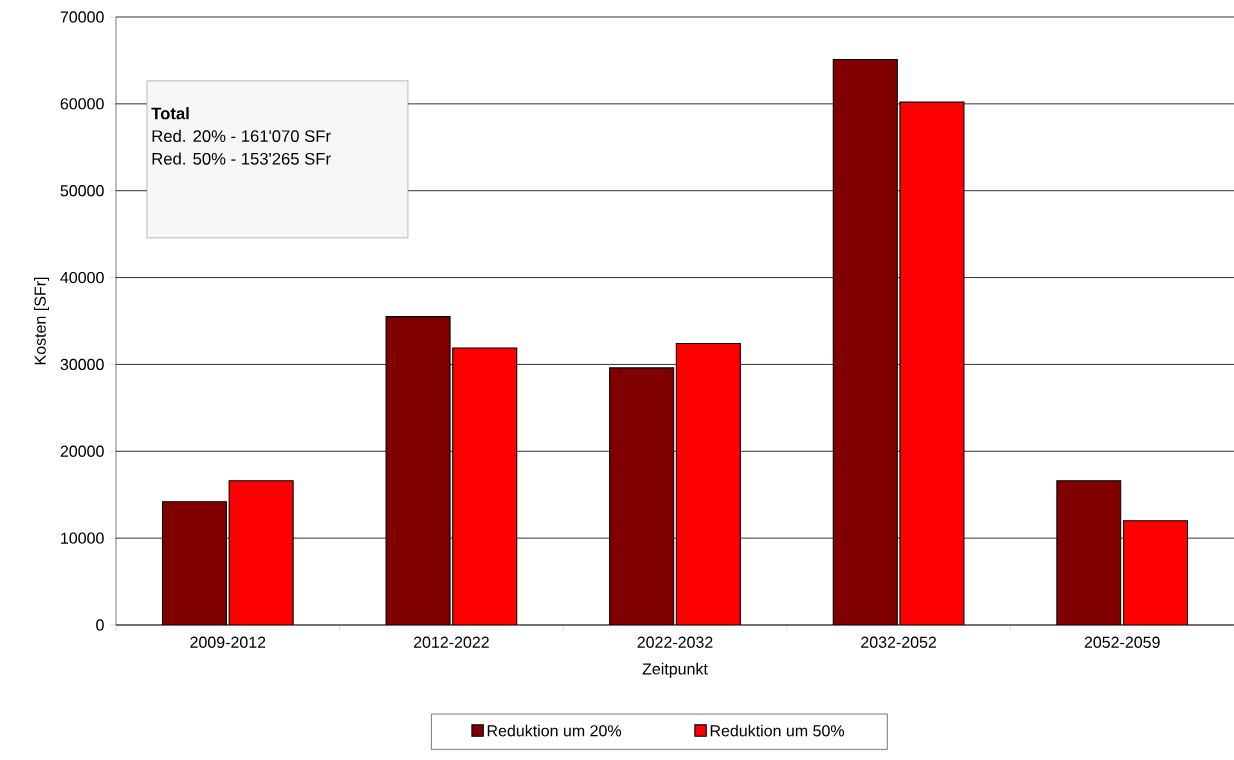  Describe the element at coordinates (777, 730) in the screenshot. I see `legend-label: Reduktion um 50%` at that location.